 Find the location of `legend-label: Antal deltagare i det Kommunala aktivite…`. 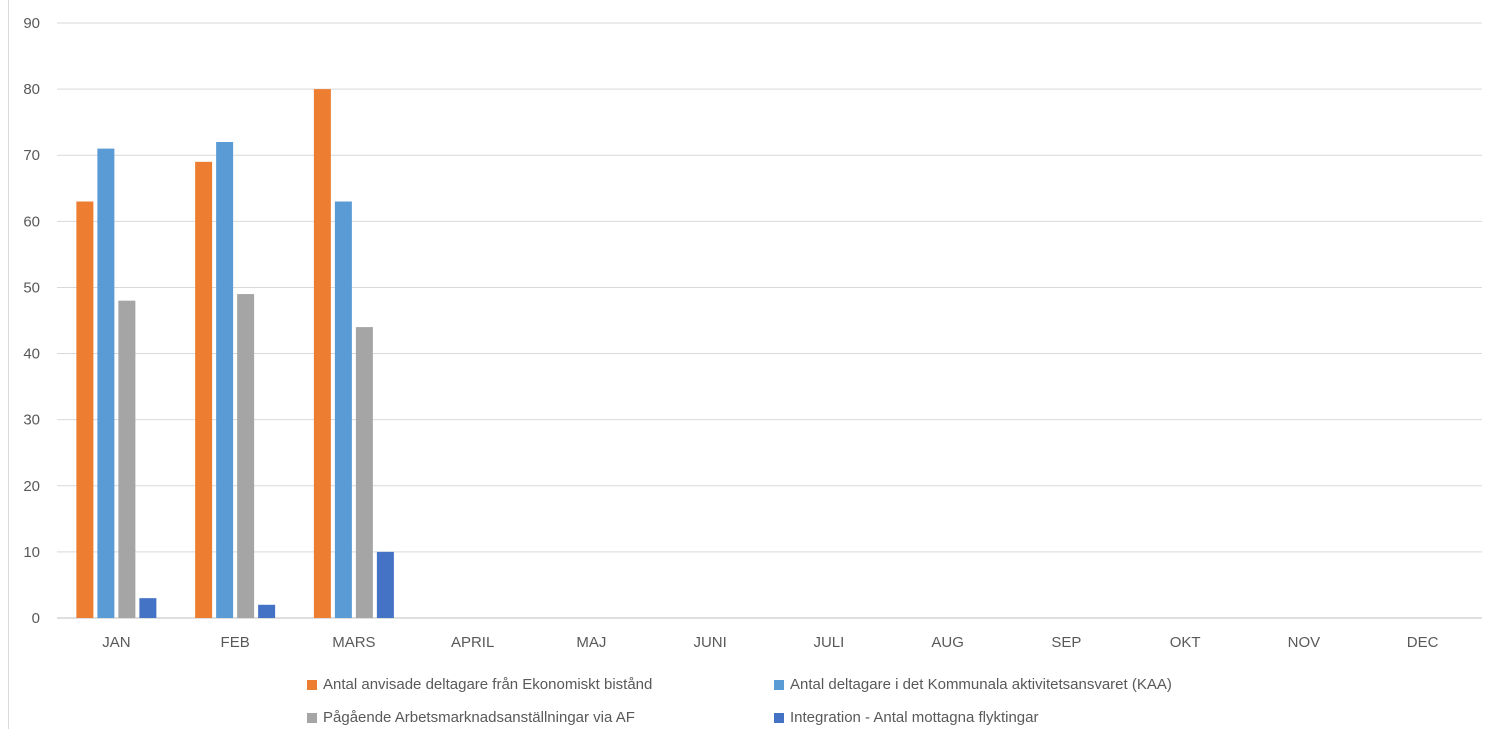

legend-label: Antal deltagare i det Kommunala aktivite… is located at coordinates (981, 684).